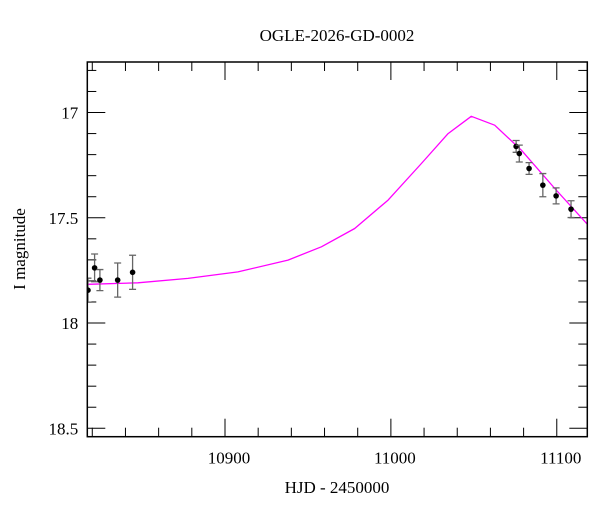  What do you see at coordinates (337, 487) in the screenshot?
I see `x-axis-label: HJD - 2450000` at bounding box center [337, 487].